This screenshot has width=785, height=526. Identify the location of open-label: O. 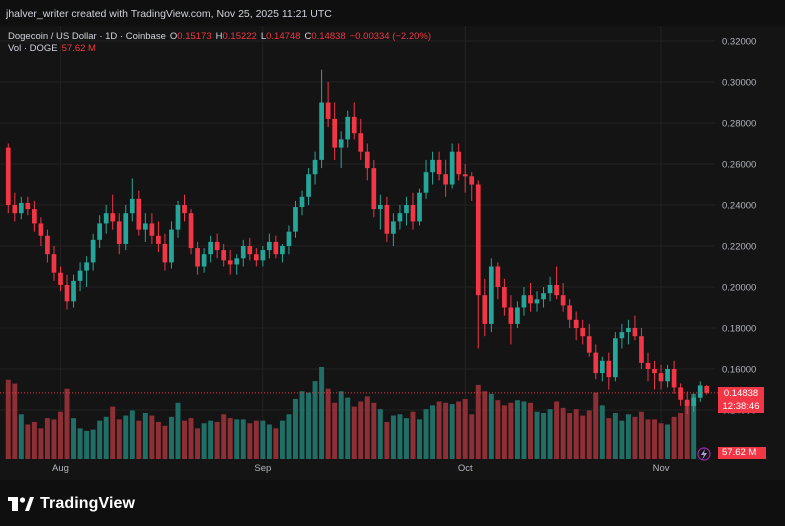
(173, 36).